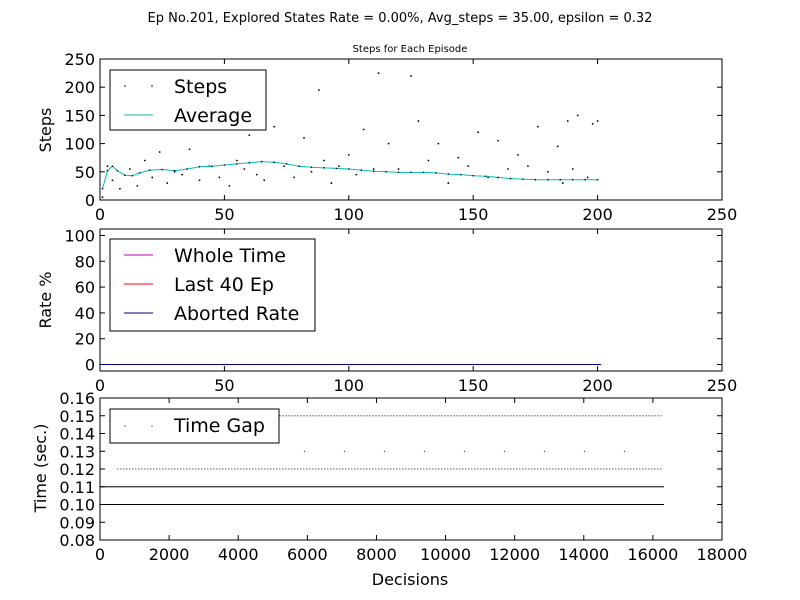 Image resolution: width=800 pixels, height=600 pixels. What do you see at coordinates (77, 451) in the screenshot?
I see `y-tick-label: 0.13` at bounding box center [77, 451].